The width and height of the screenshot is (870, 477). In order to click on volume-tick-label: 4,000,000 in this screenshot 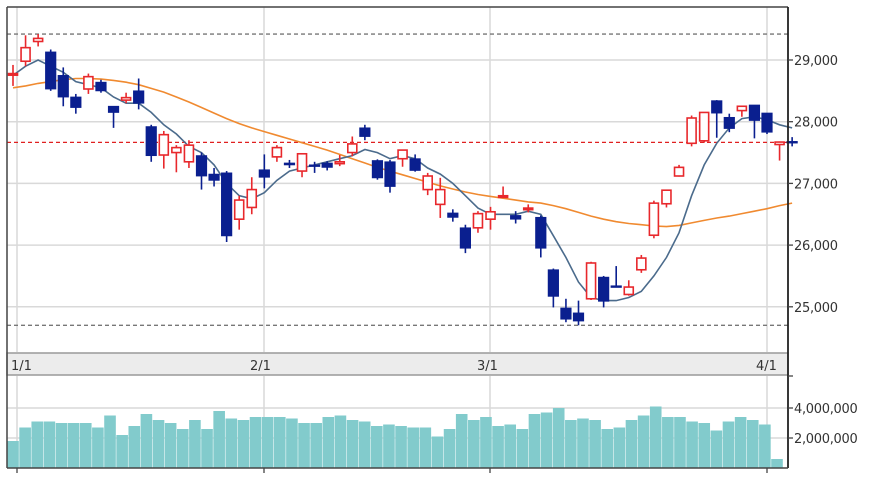, I will do `click(825, 409)`.